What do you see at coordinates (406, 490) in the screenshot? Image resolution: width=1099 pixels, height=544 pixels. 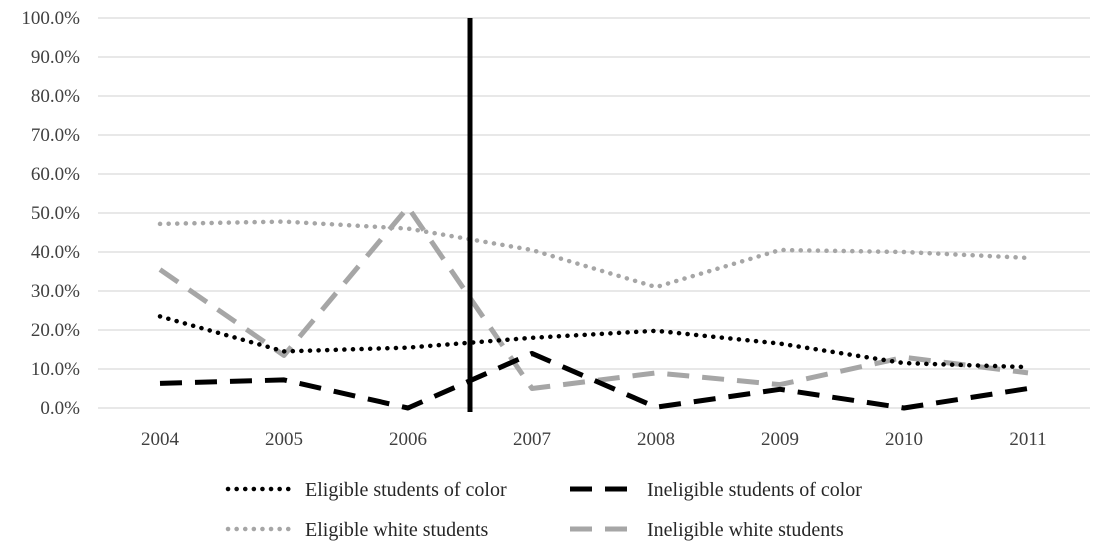 I see `legend-label: Eligible students of color` at bounding box center [406, 490].